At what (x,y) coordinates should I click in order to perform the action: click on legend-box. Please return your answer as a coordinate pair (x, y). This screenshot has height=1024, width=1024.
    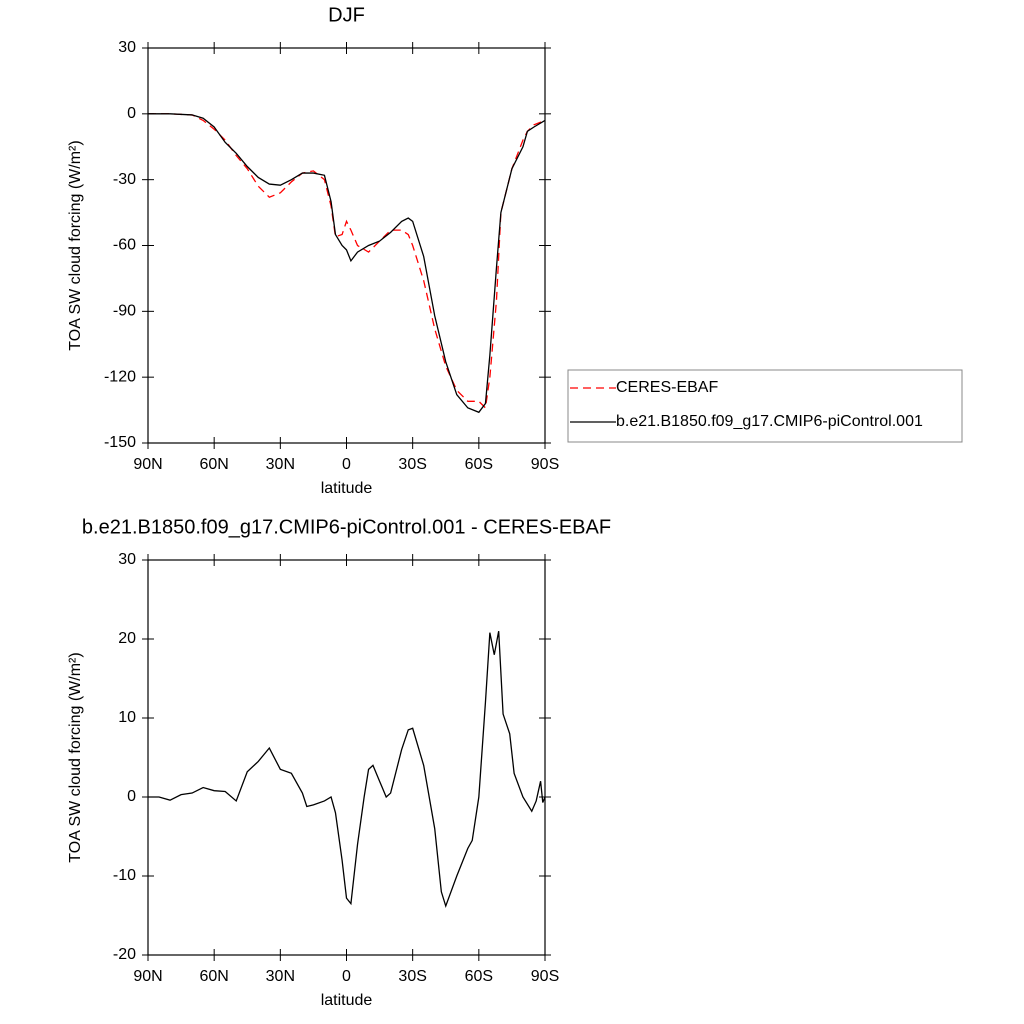
    Looking at the image, I should click on (765, 406).